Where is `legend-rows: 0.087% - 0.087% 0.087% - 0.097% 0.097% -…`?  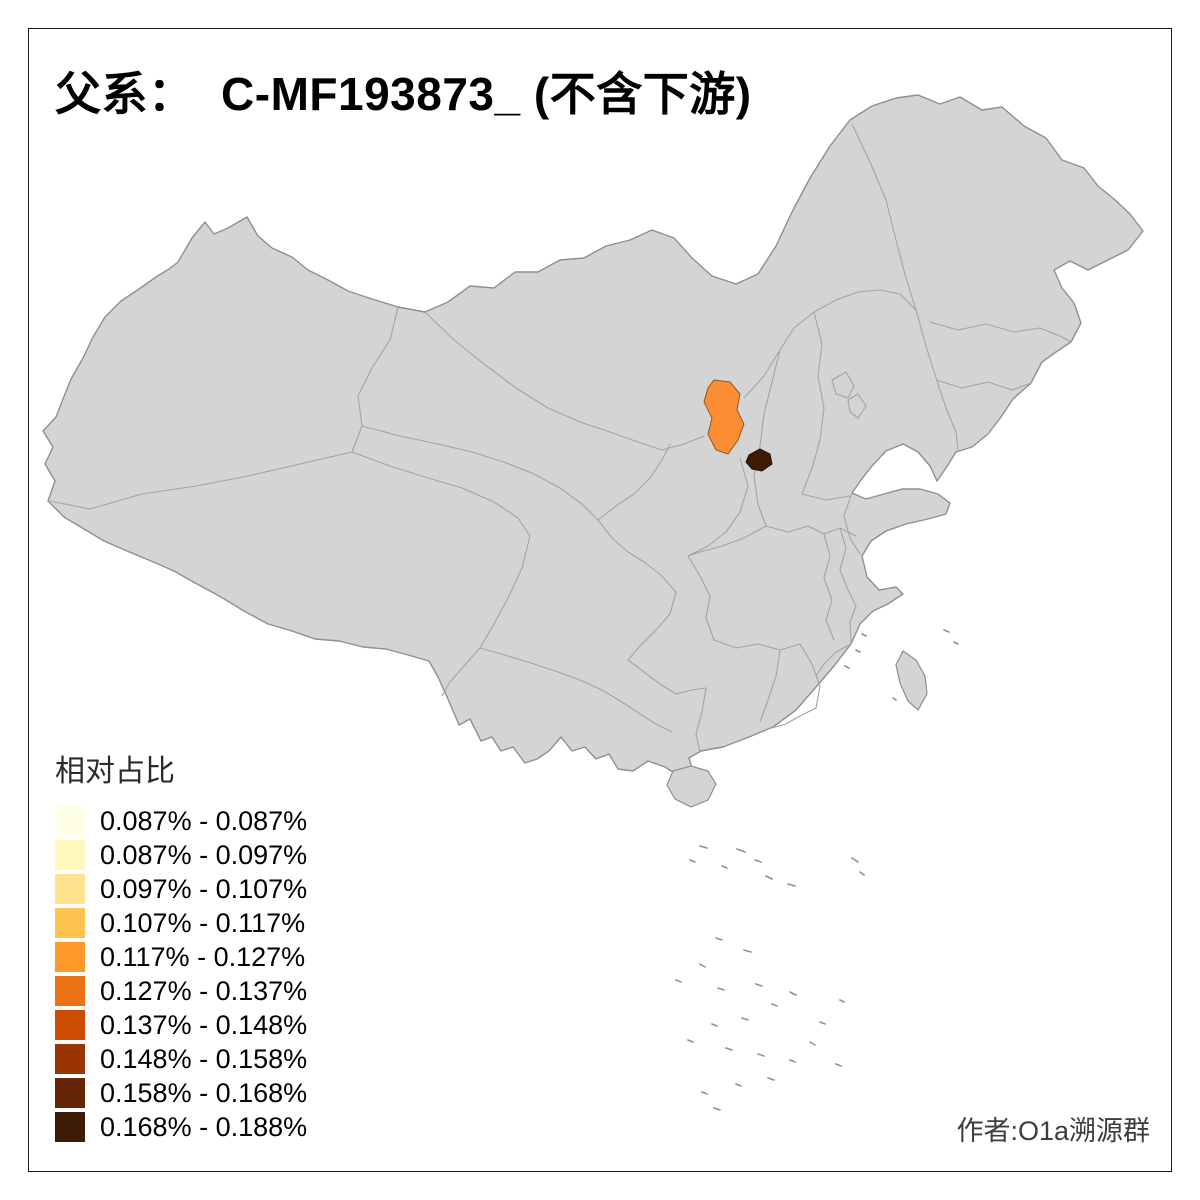 legend-rows: 0.087% - 0.087% 0.087% - 0.097% 0.097% -… is located at coordinates (181, 974).